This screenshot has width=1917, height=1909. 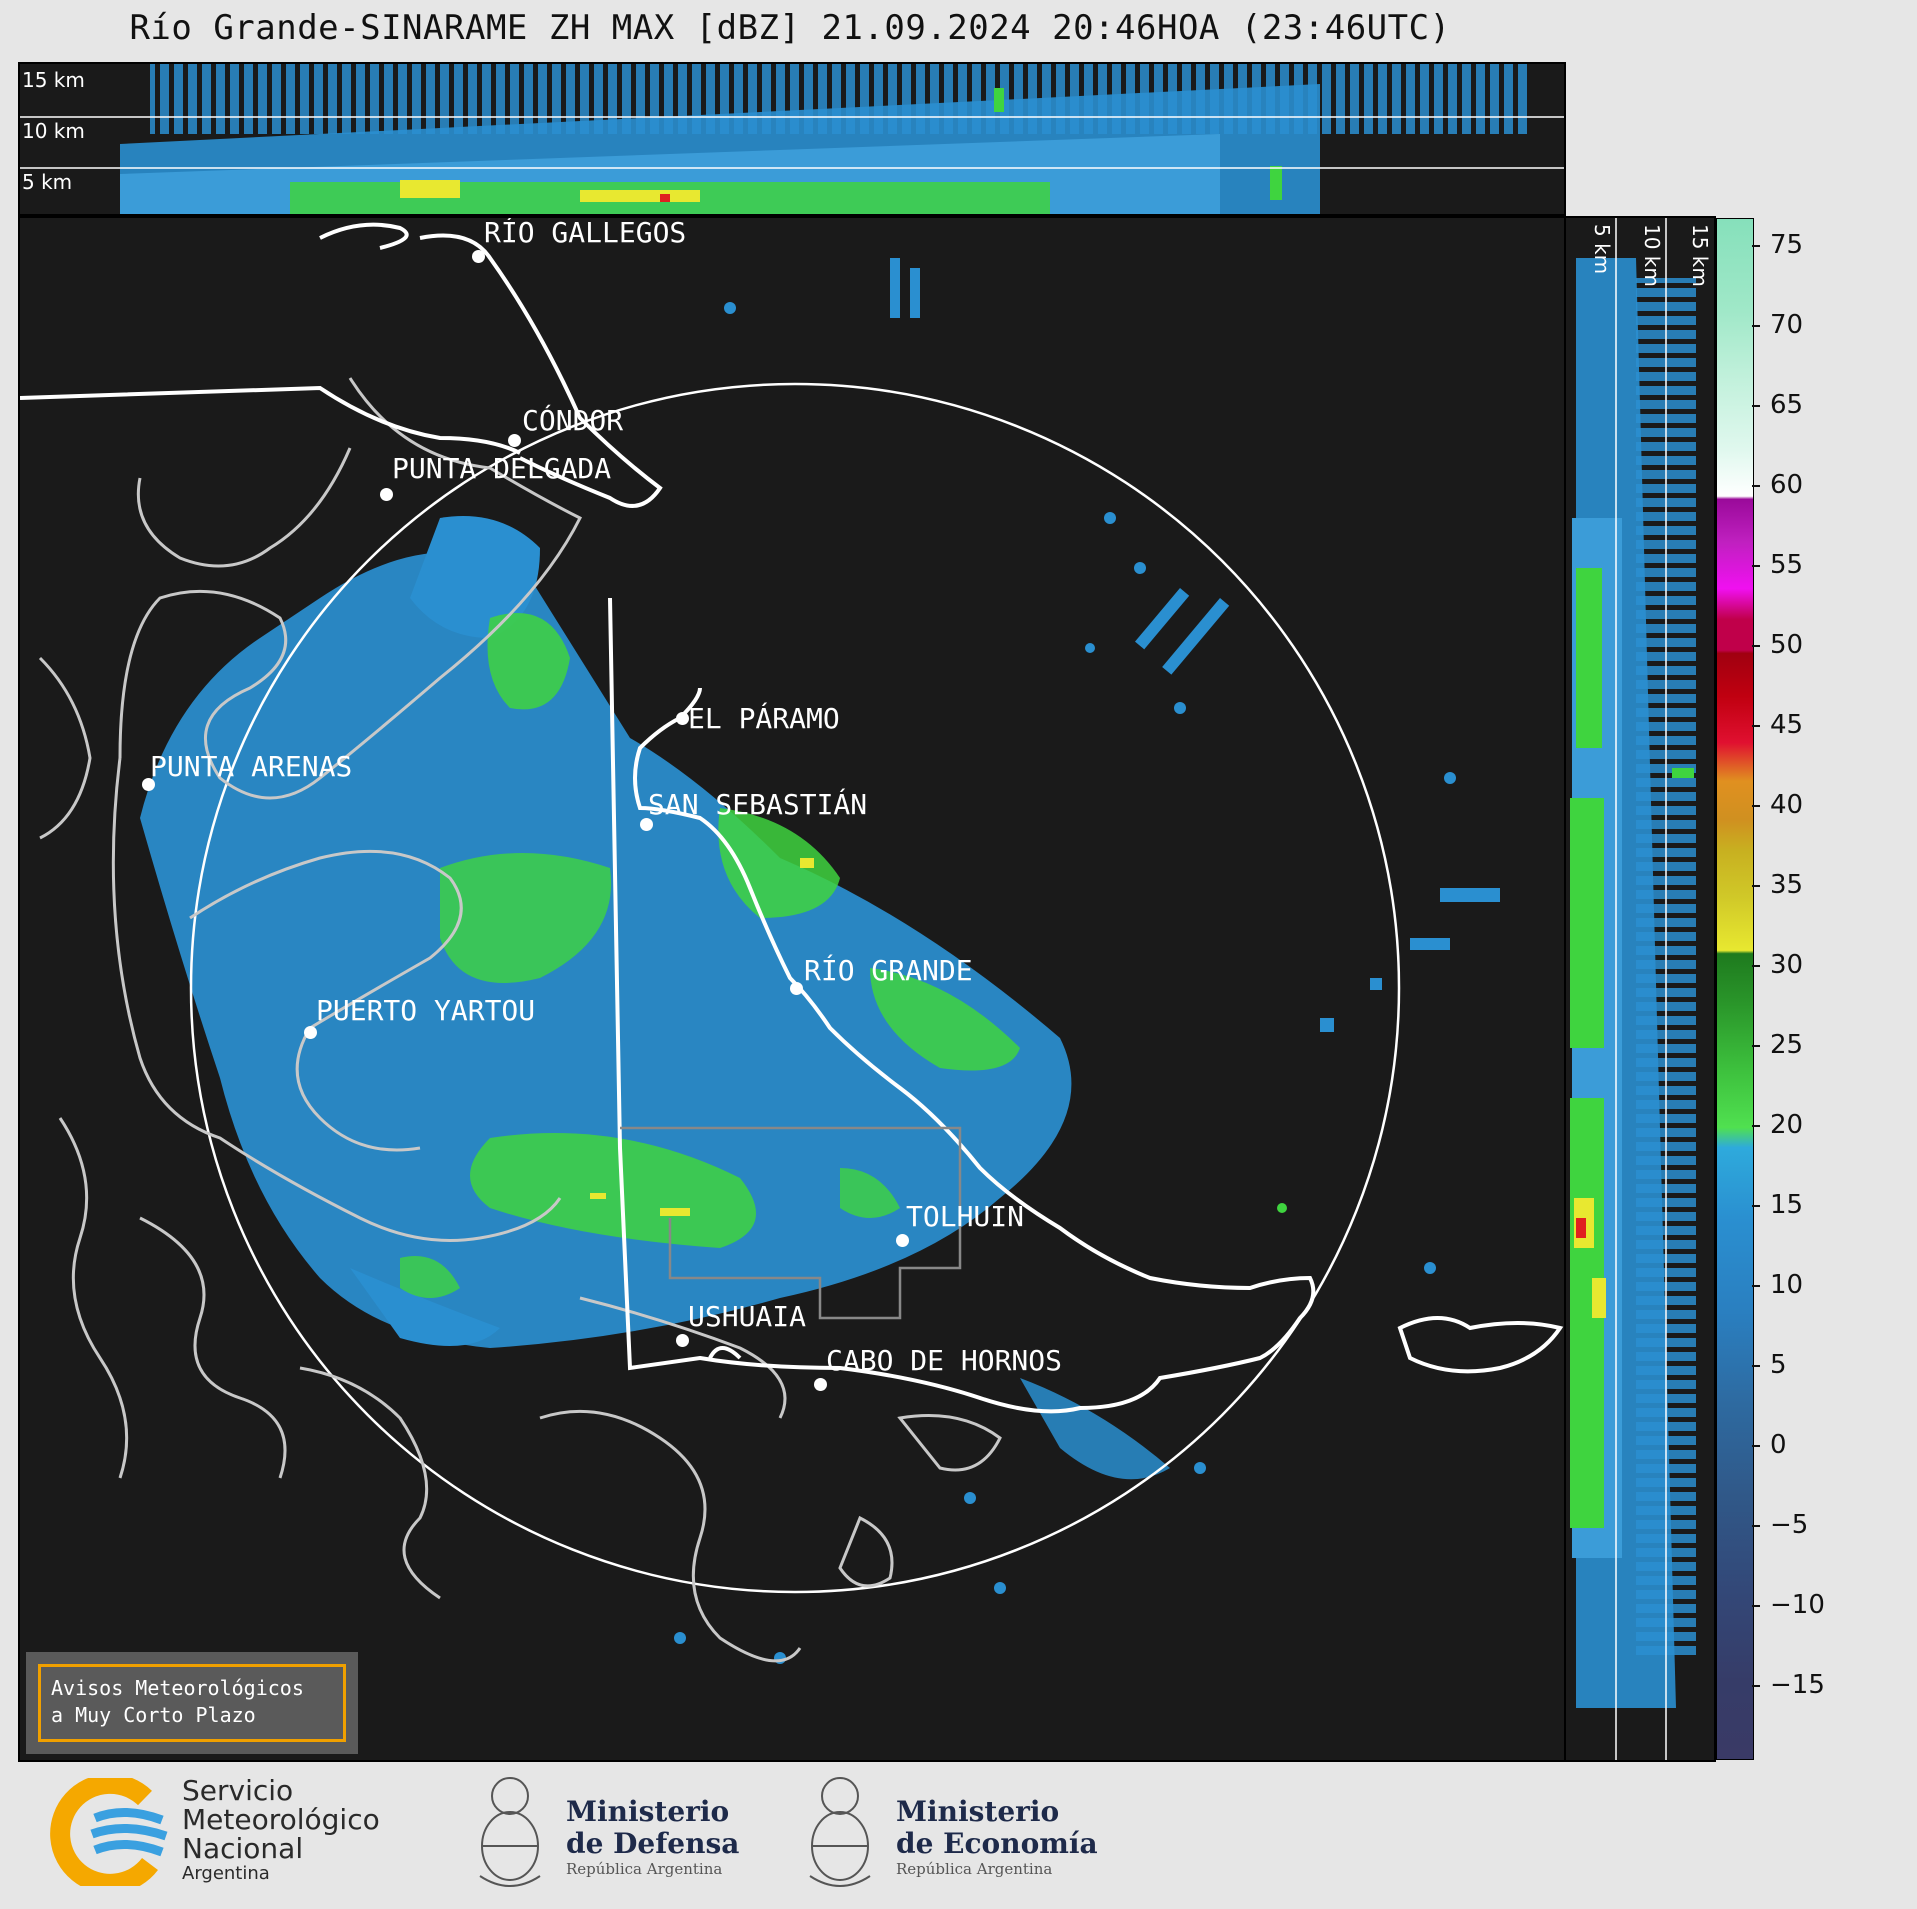 What do you see at coordinates (888, 970) in the screenshot?
I see `city-label-rio-grande: RÍO GRANDE` at bounding box center [888, 970].